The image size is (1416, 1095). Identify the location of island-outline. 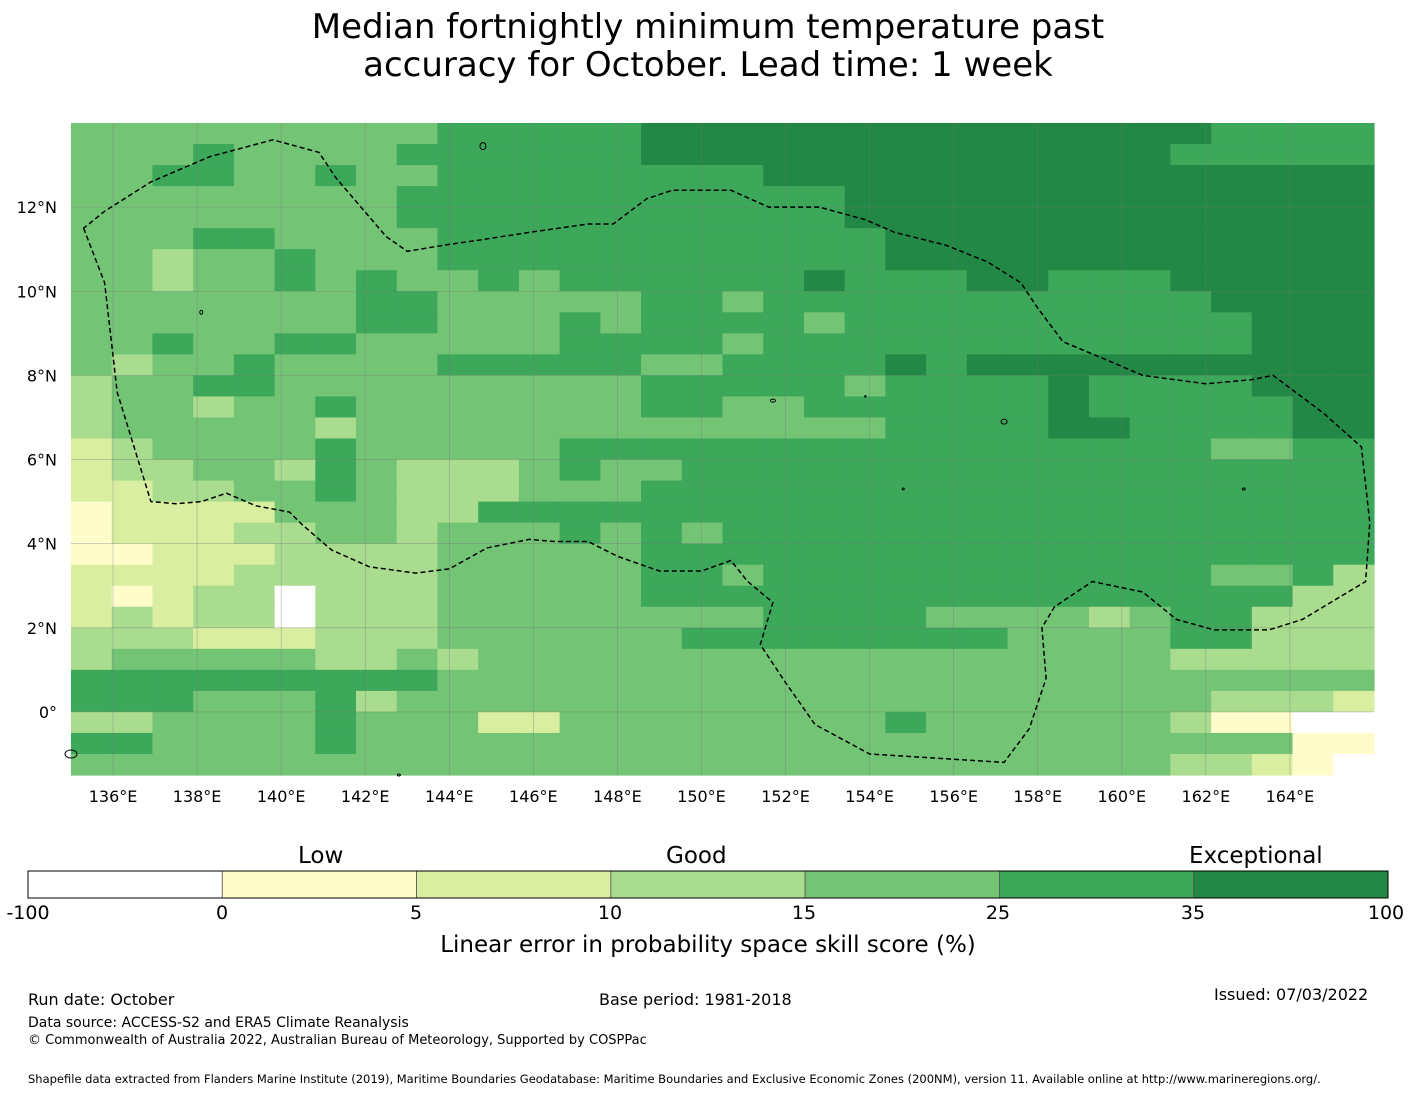
(1243, 489).